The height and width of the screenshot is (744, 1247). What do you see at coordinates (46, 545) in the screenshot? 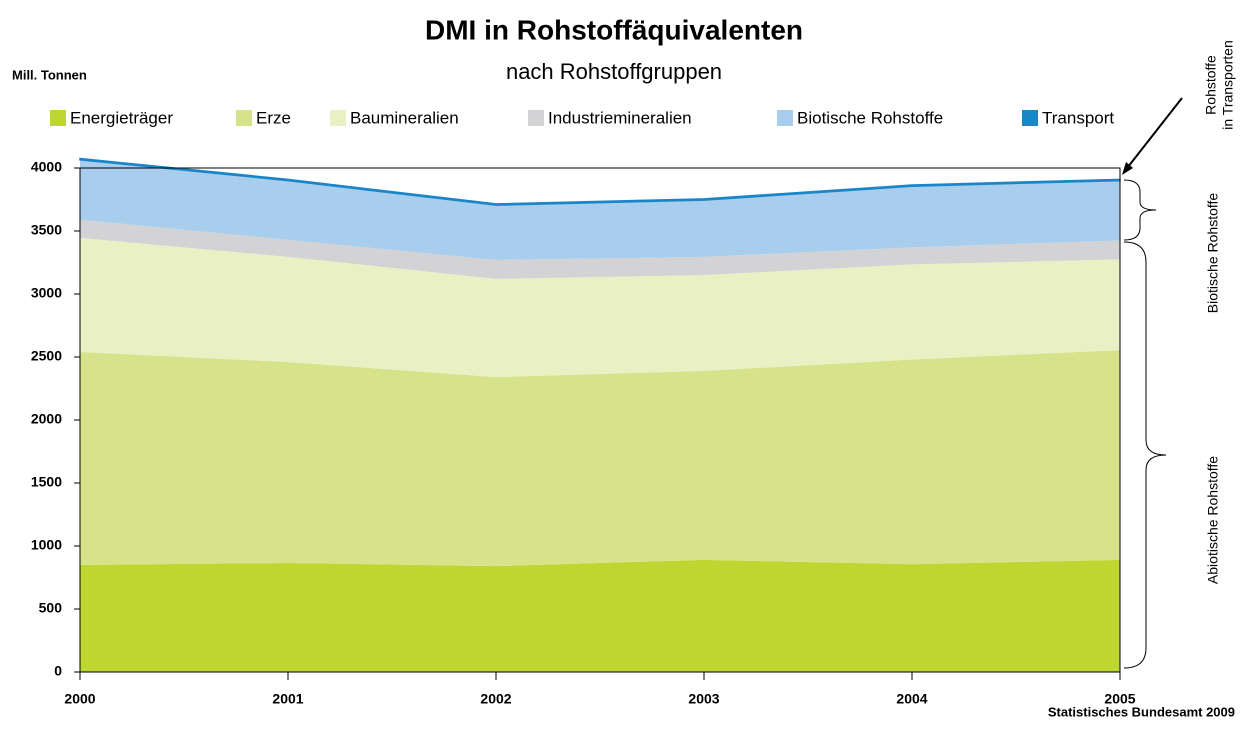
I see `y-tick-label: 1000` at bounding box center [46, 545].